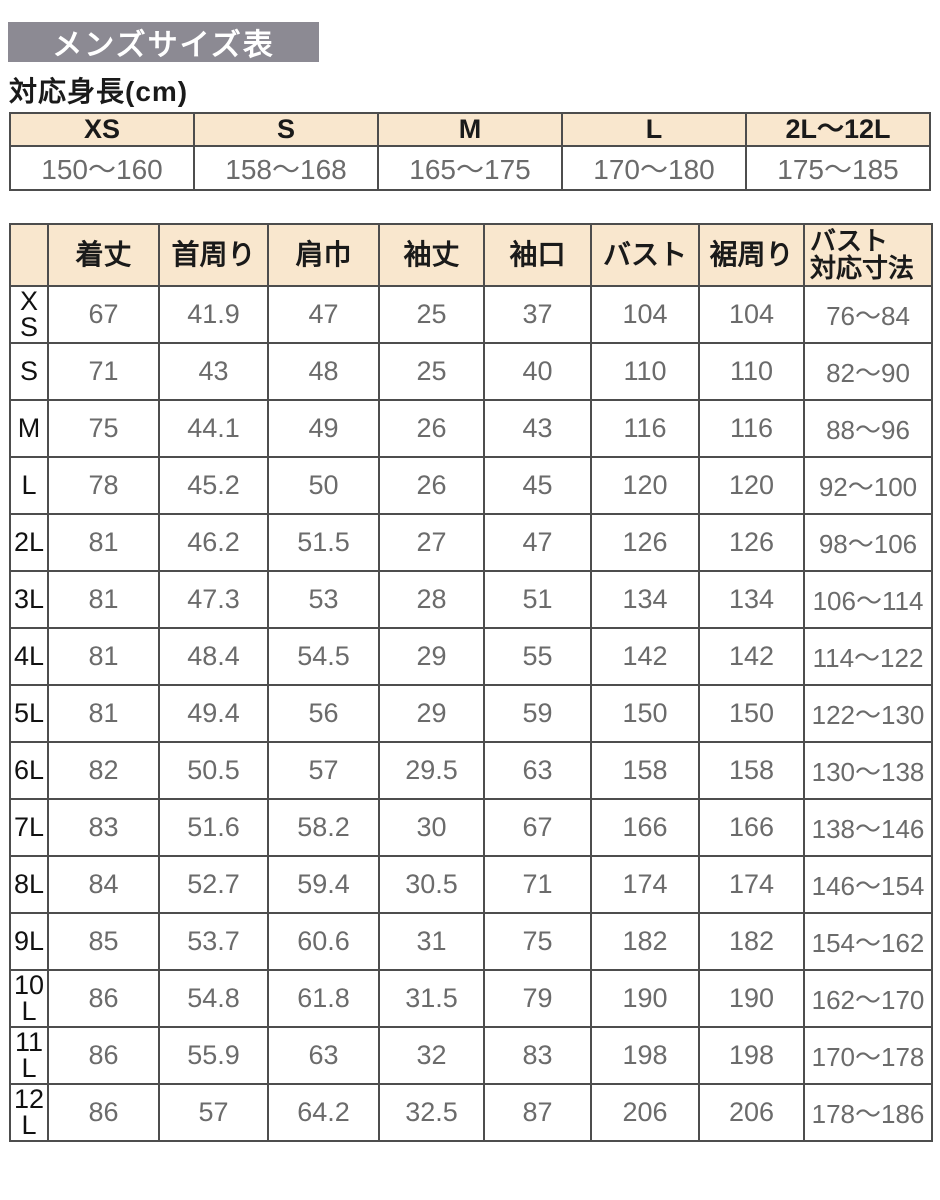  I want to click on size-row-11l: 11L 86 55.9 63 32 83 198 198 170〜178, so click(471, 1055).